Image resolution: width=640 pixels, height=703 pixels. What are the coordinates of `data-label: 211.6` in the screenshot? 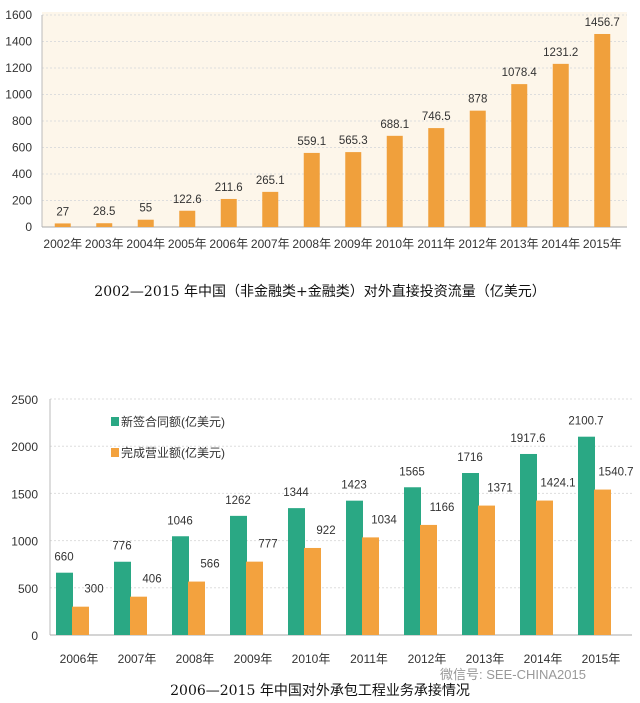 It's located at (229, 188).